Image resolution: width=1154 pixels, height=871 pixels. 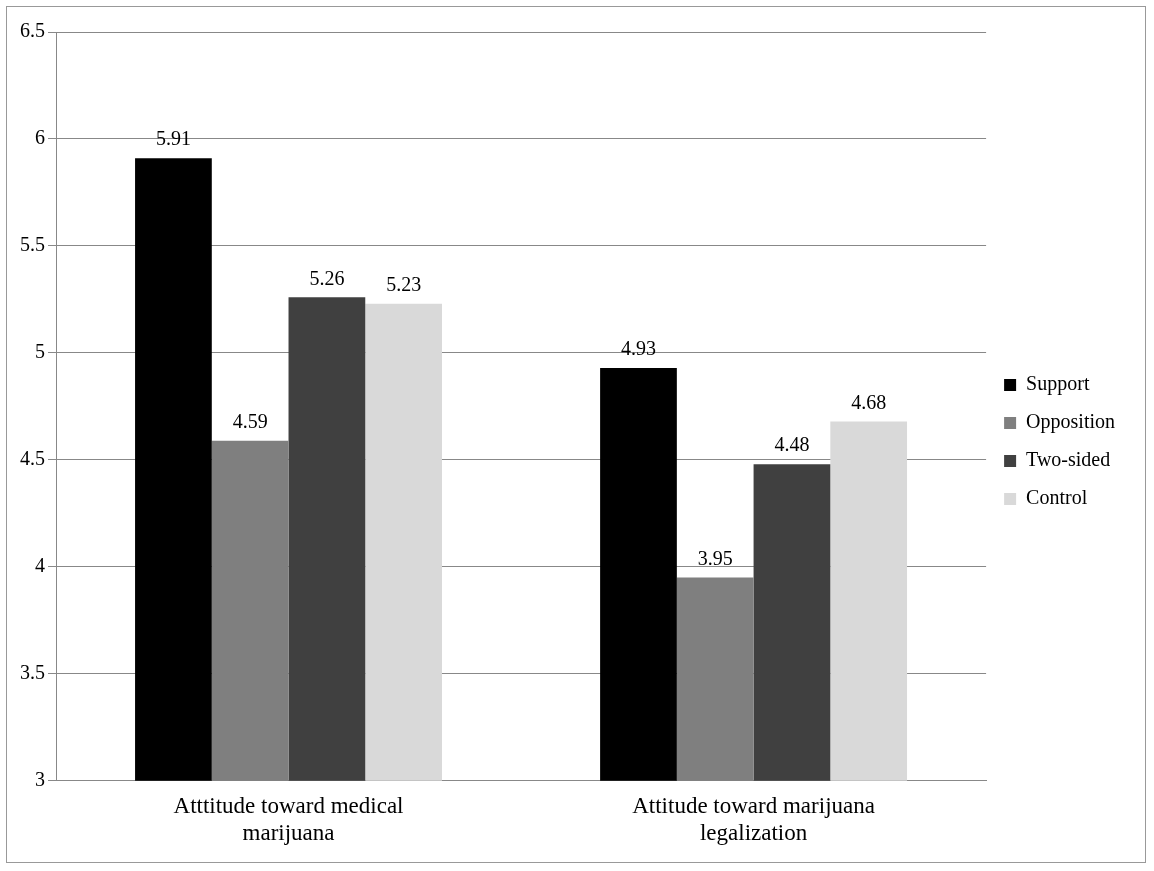 What do you see at coordinates (40, 137) in the screenshot?
I see `y-tick-label: 6` at bounding box center [40, 137].